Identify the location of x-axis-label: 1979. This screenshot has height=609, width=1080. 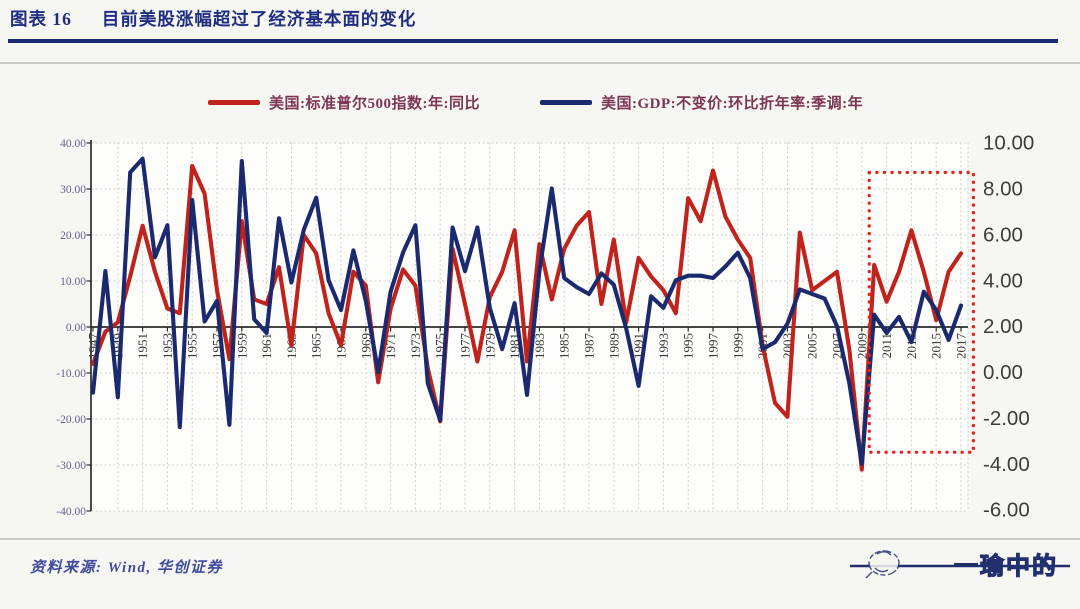
(489, 346).